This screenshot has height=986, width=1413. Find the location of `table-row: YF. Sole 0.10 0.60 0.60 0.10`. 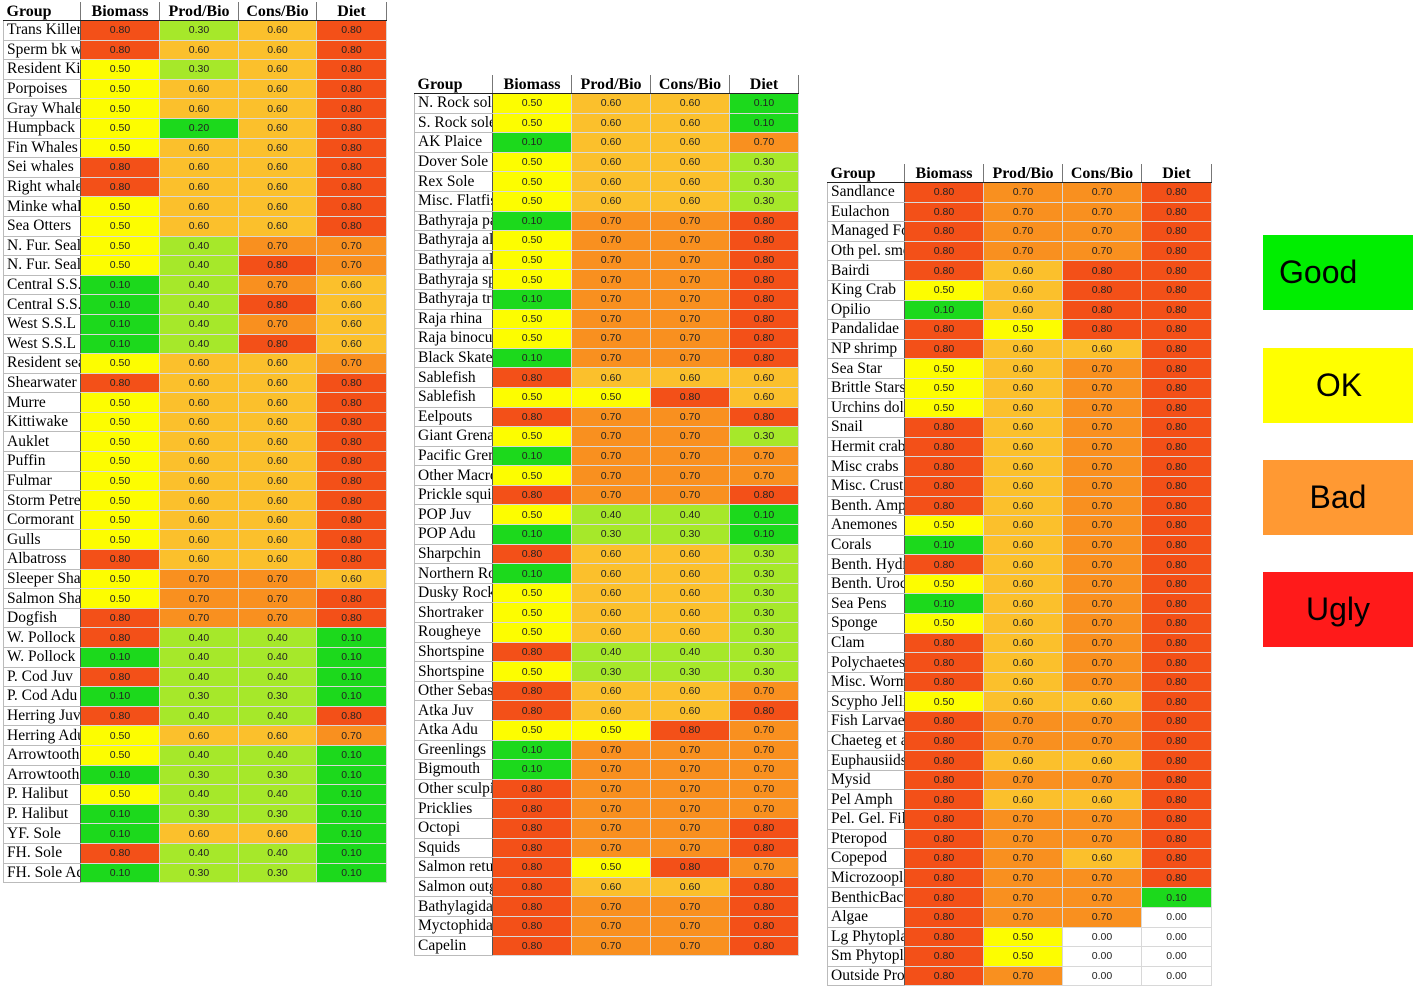

table-row: YF. Sole 0.10 0.60 0.60 0.10 is located at coordinates (195, 833).